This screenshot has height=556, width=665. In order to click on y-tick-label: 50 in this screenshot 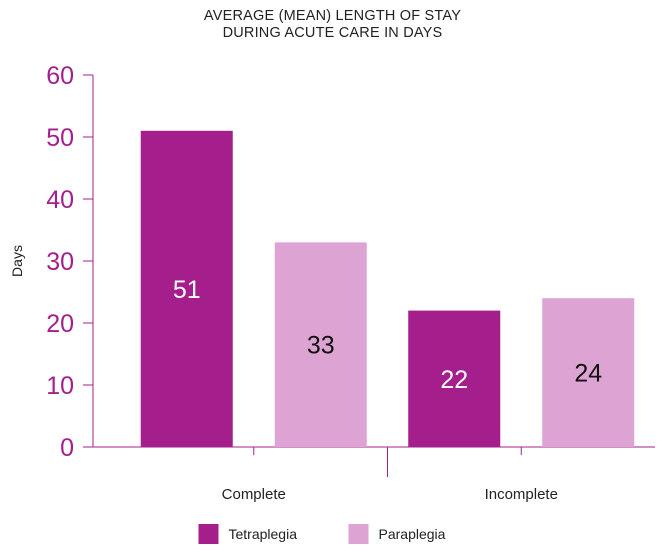, I will do `click(60, 138)`.